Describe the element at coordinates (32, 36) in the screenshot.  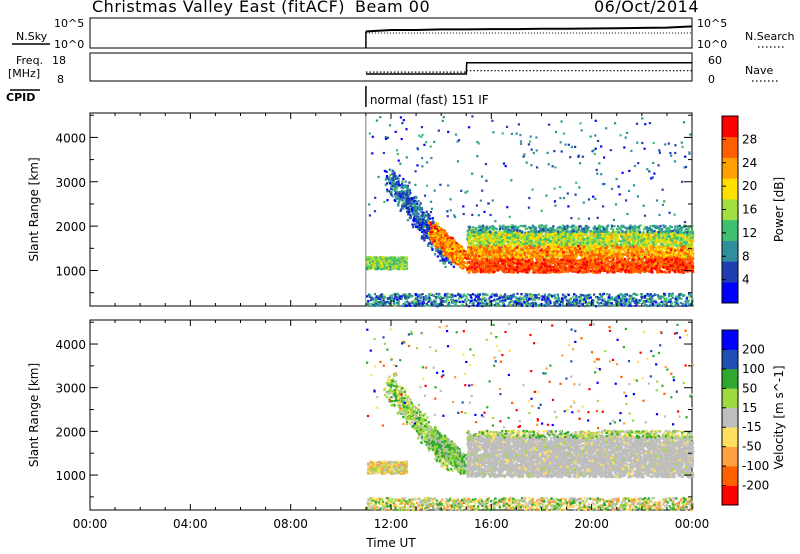
I see `noise-left-label: N.Sky` at that location.